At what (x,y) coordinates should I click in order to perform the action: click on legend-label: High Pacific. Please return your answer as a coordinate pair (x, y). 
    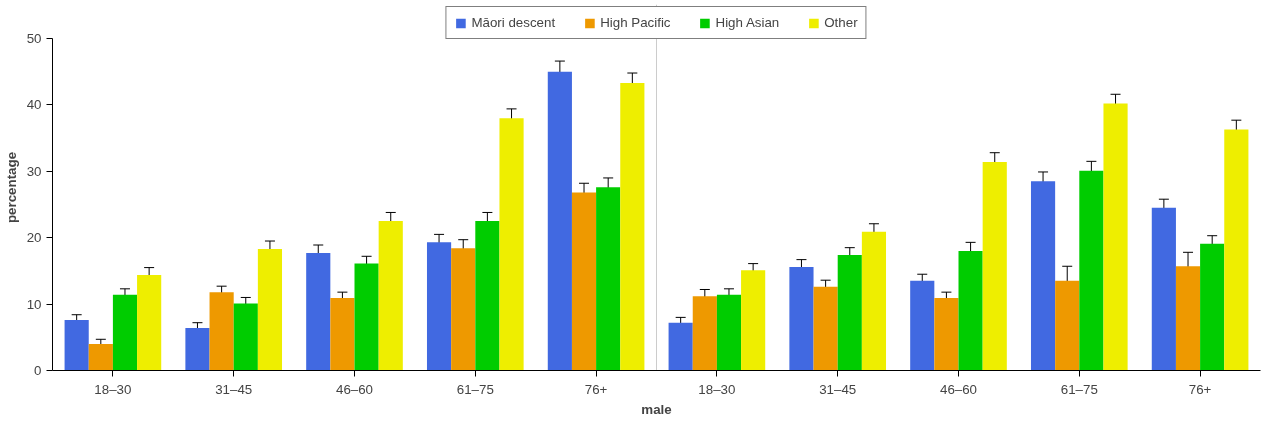
    Looking at the image, I should click on (635, 22).